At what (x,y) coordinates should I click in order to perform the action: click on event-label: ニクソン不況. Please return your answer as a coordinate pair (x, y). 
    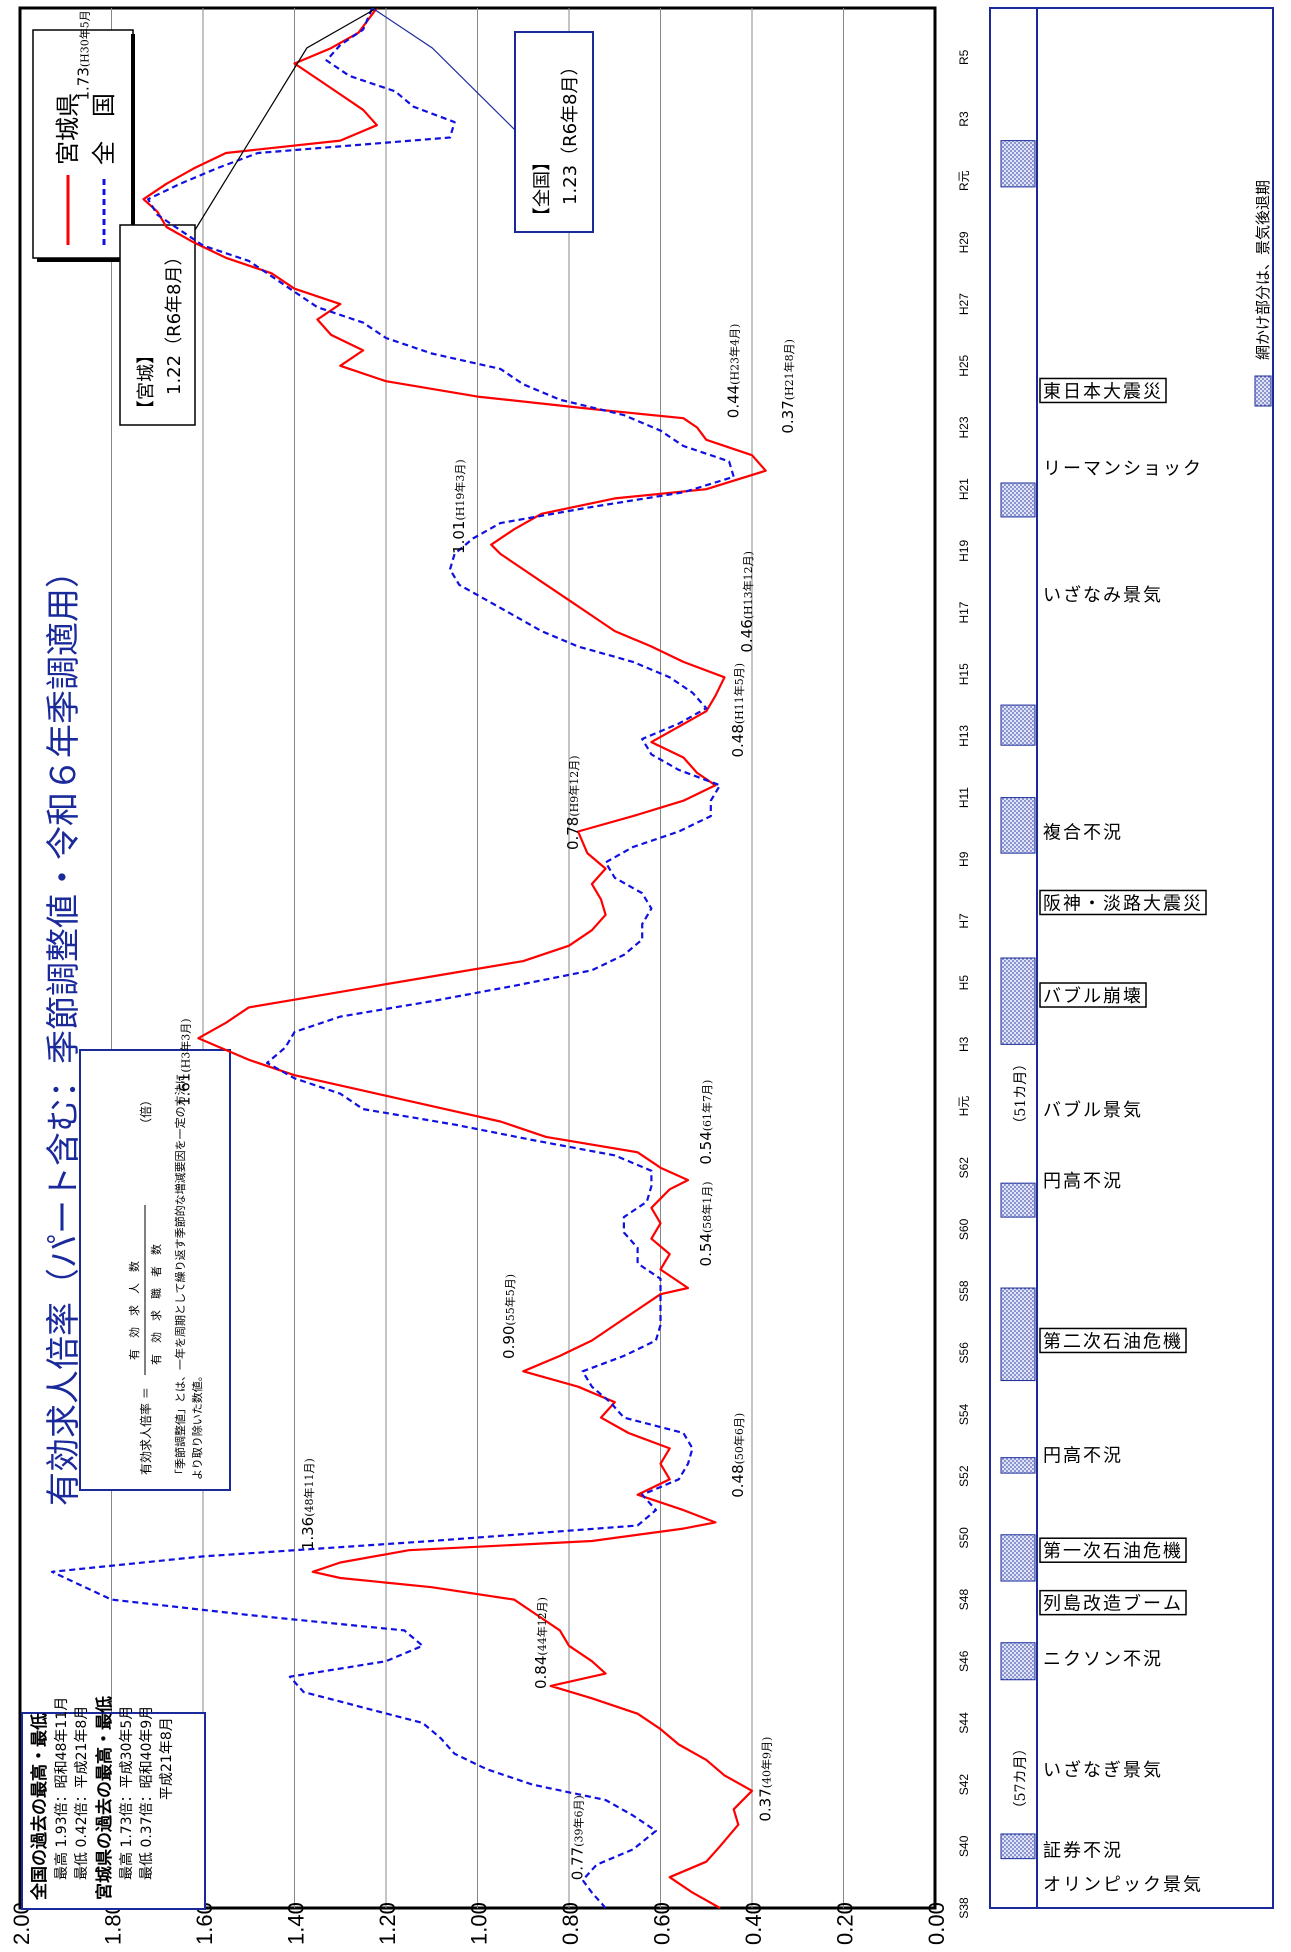
    Looking at the image, I should click on (1102, 1659).